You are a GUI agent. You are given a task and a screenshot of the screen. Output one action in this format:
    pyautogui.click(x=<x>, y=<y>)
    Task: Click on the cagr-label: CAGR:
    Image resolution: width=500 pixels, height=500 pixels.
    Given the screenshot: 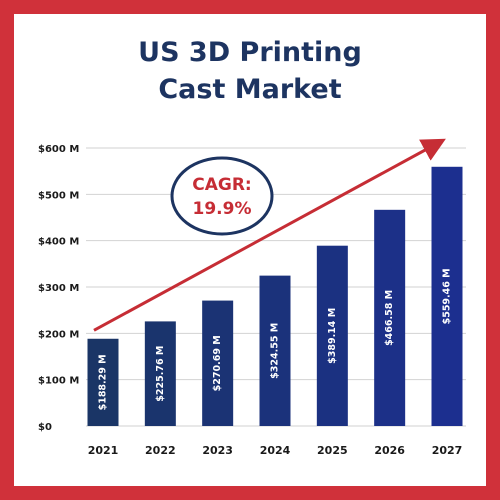 What is the action you would take?
    pyautogui.click(x=221, y=185)
    